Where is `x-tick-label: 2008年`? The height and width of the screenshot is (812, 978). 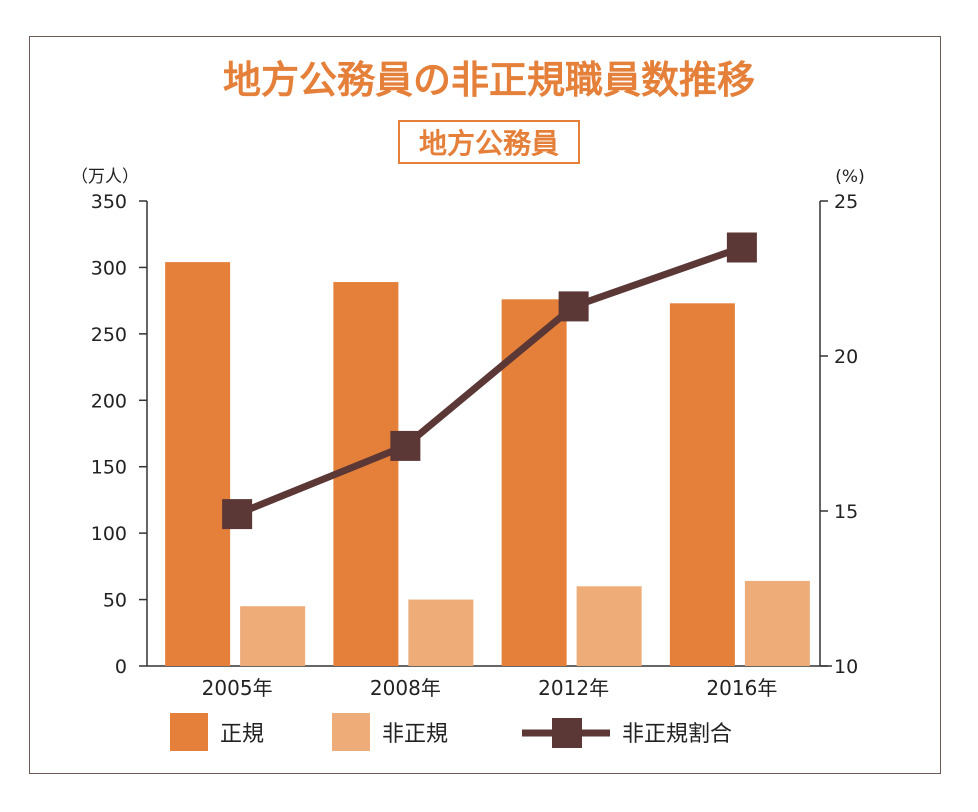
x-tick-label: 2008年 is located at coordinates (405, 688).